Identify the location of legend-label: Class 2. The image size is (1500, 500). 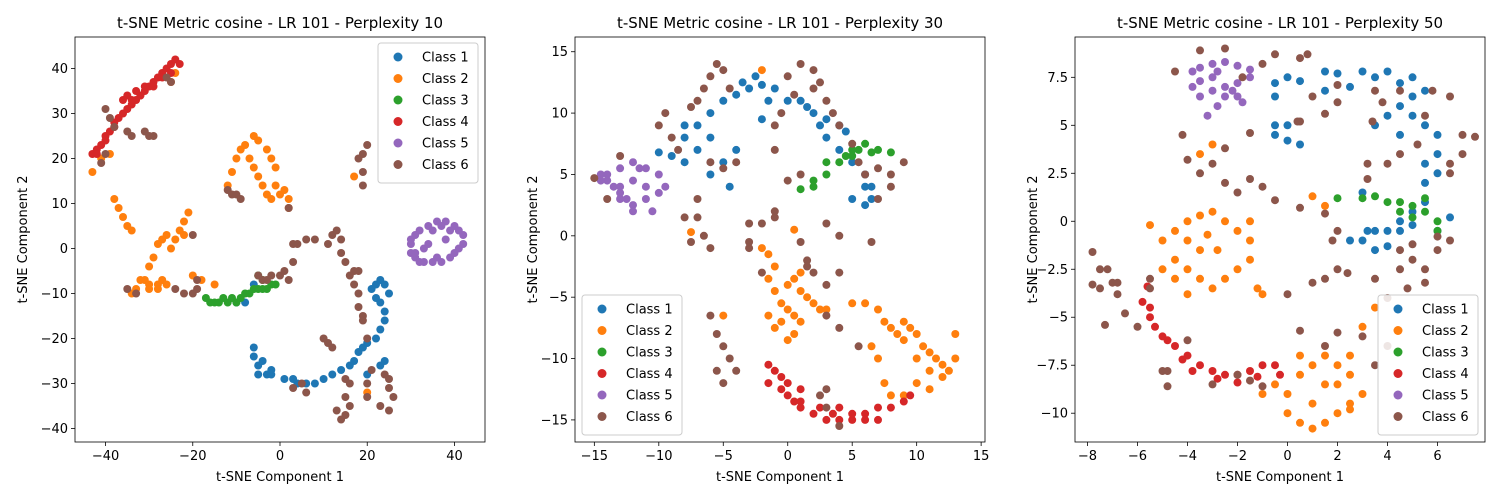
(445, 79).